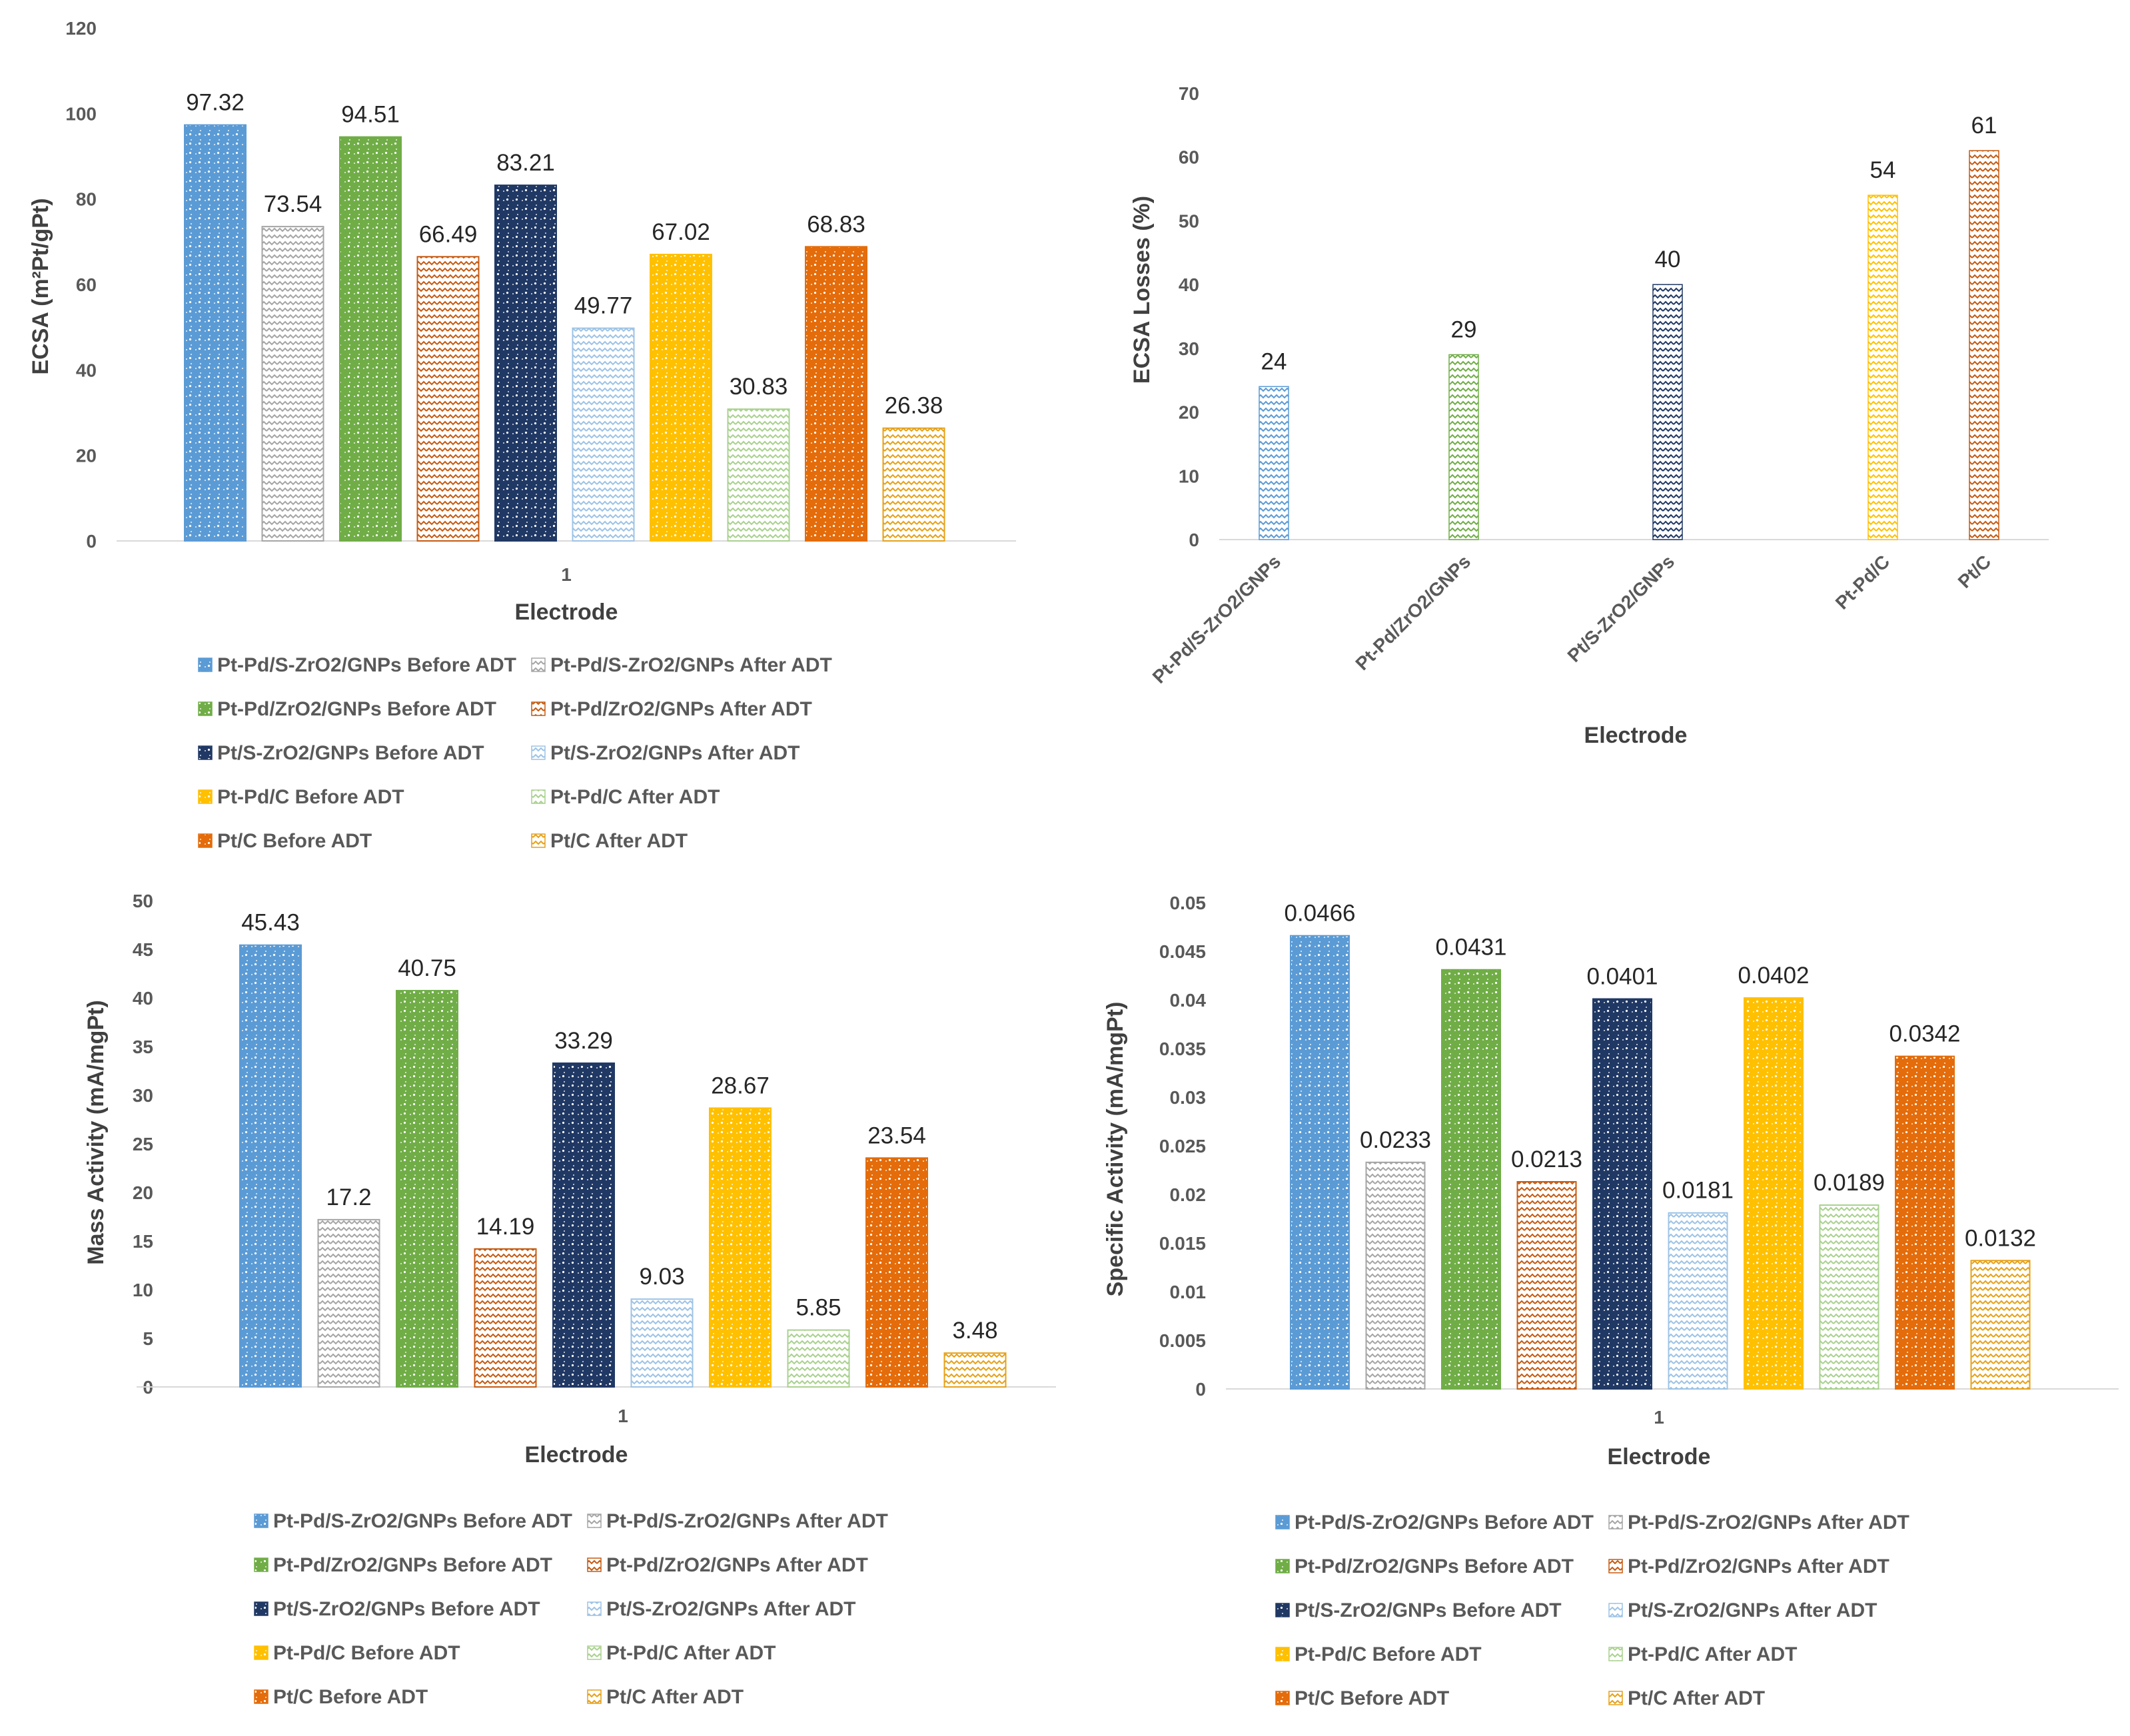 This screenshot has height=1736, width=2130. I want to click on data-label: 40.75, so click(427, 968).